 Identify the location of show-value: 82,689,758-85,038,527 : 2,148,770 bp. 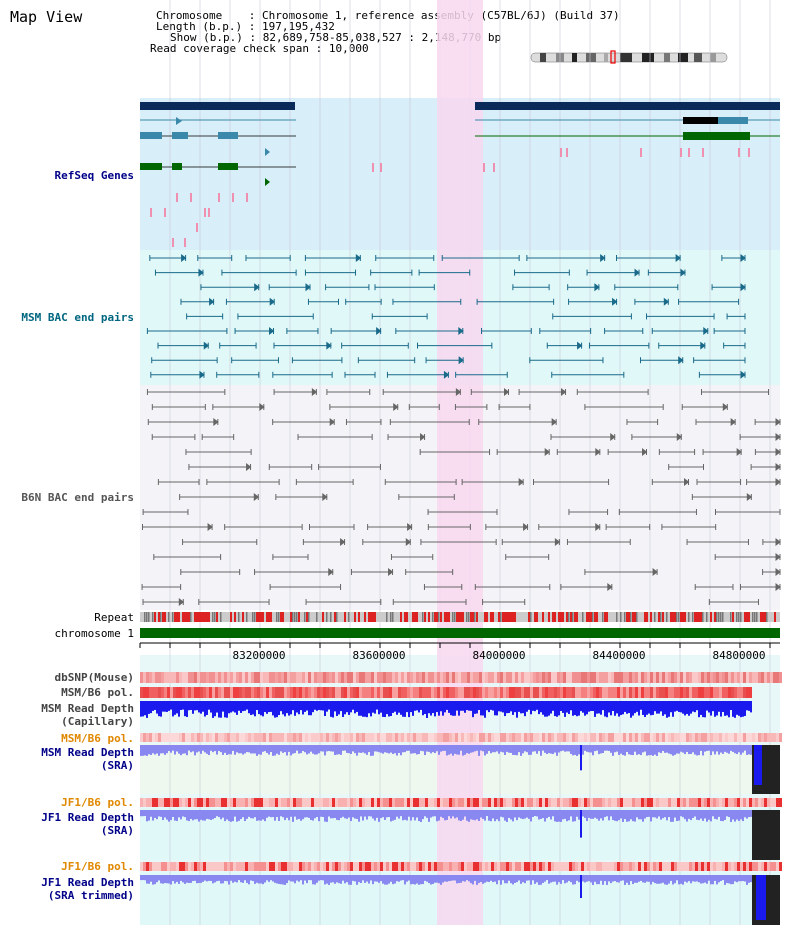
(382, 37).